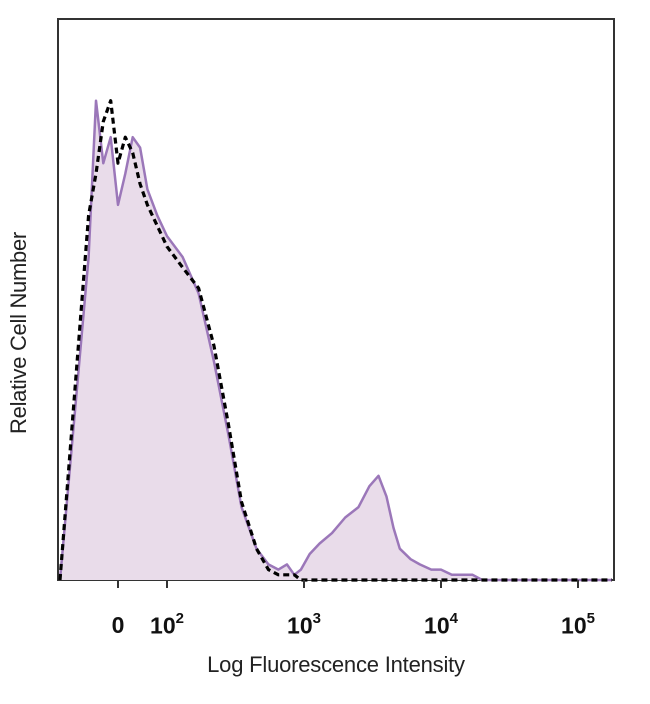  What do you see at coordinates (453, 618) in the screenshot?
I see `x-tick-exponent: 4` at bounding box center [453, 618].